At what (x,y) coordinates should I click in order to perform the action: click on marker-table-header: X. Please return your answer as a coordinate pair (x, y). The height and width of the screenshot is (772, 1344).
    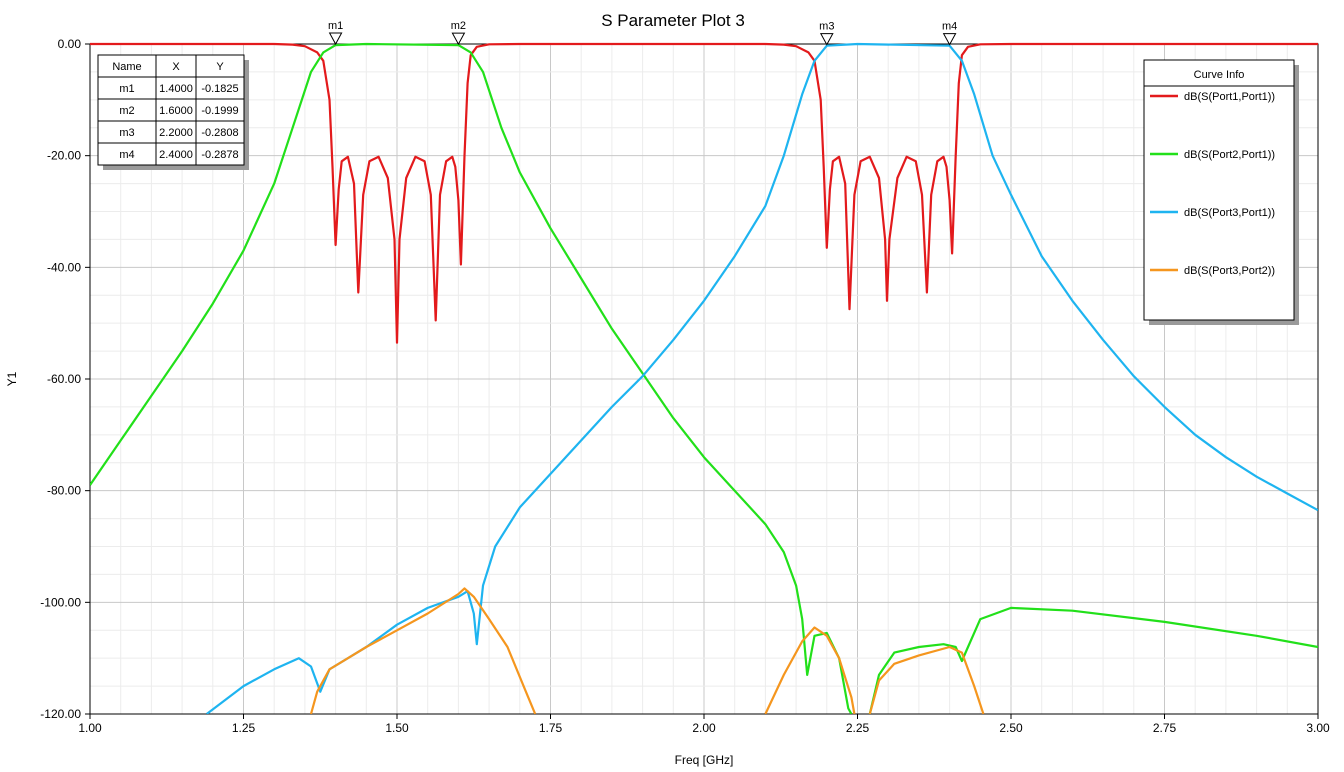
    Looking at the image, I should click on (176, 67).